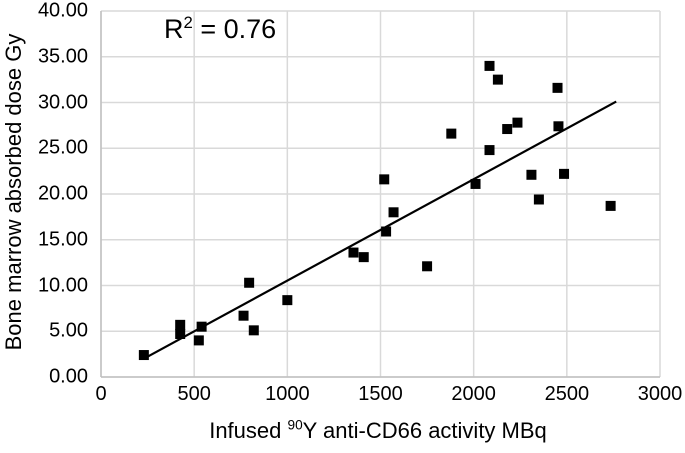 This screenshot has height=453, width=685. Describe the element at coordinates (68, 330) in the screenshot. I see `y-tick-label: 5.00` at that location.